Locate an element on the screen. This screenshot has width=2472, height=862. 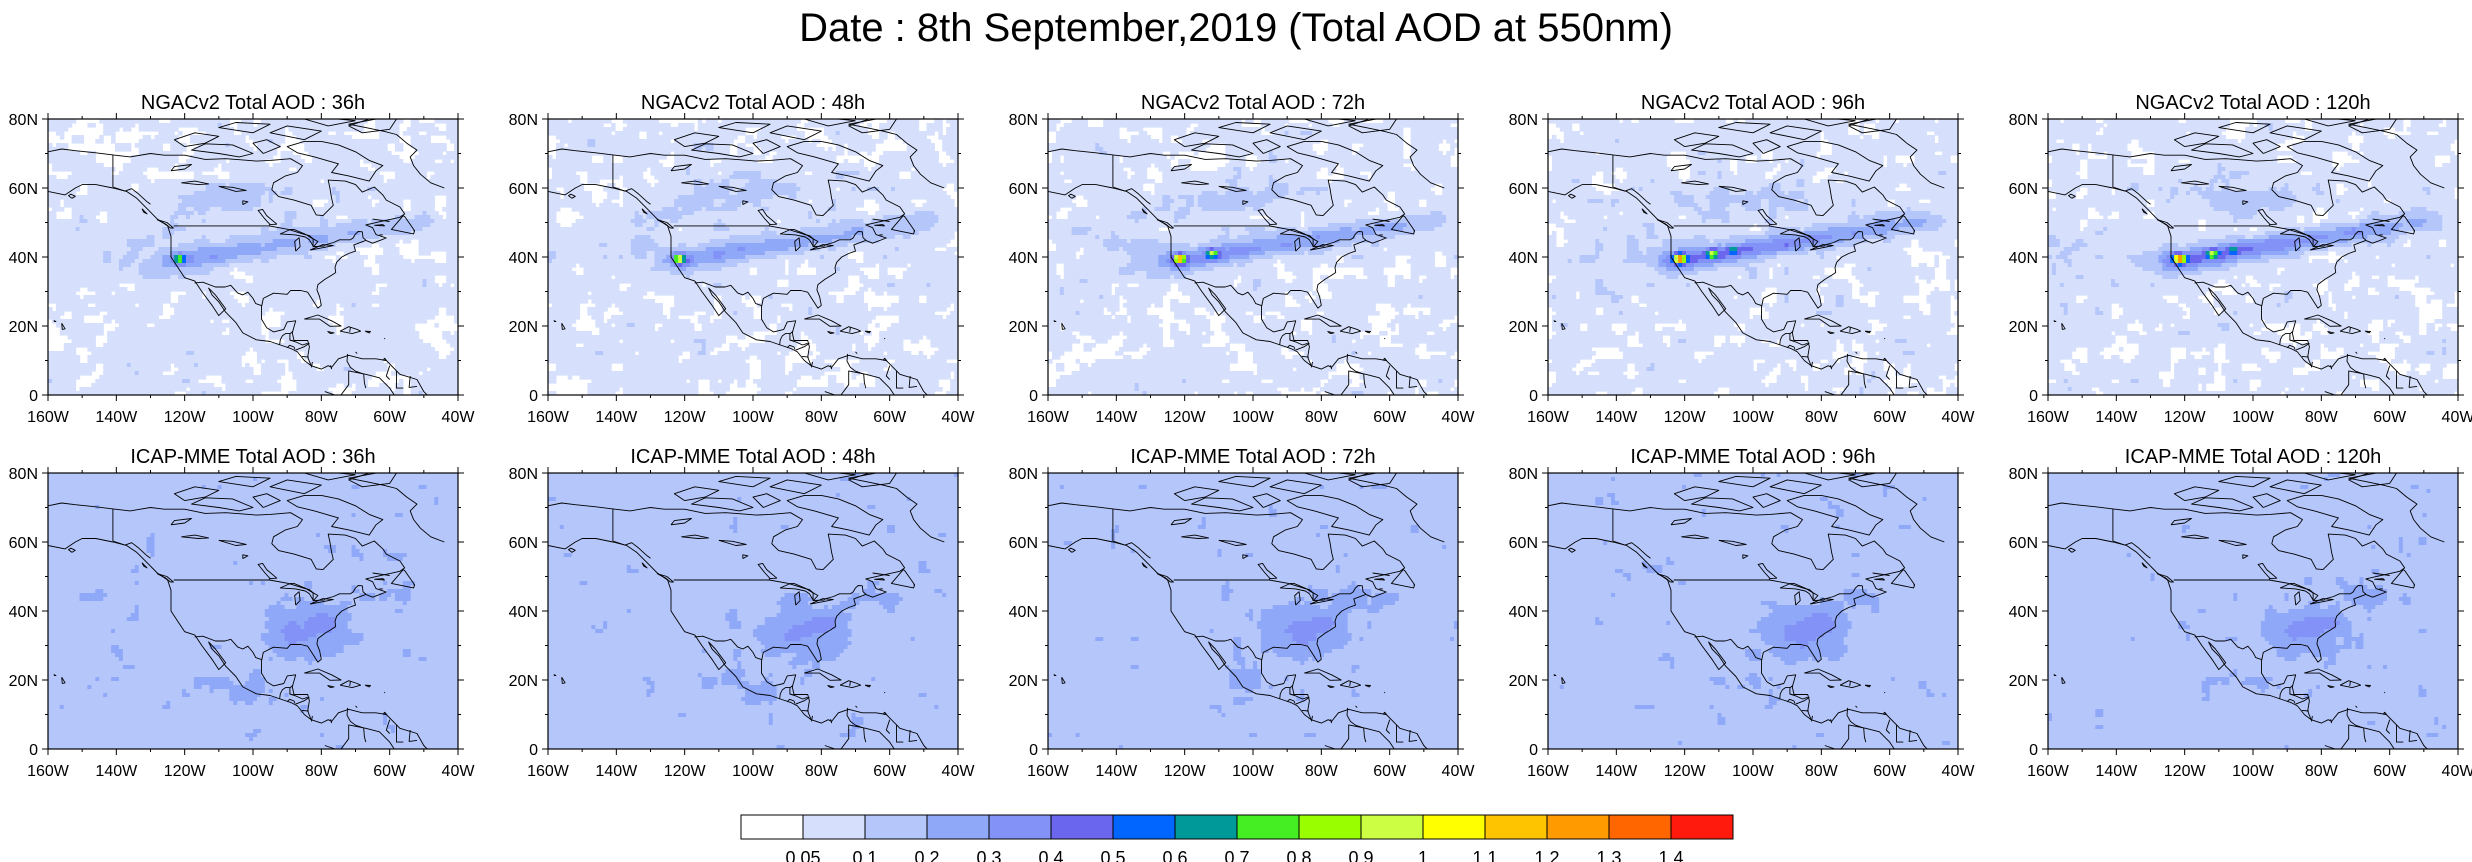
colorbar-label: 1.2 is located at coordinates (1546, 855).